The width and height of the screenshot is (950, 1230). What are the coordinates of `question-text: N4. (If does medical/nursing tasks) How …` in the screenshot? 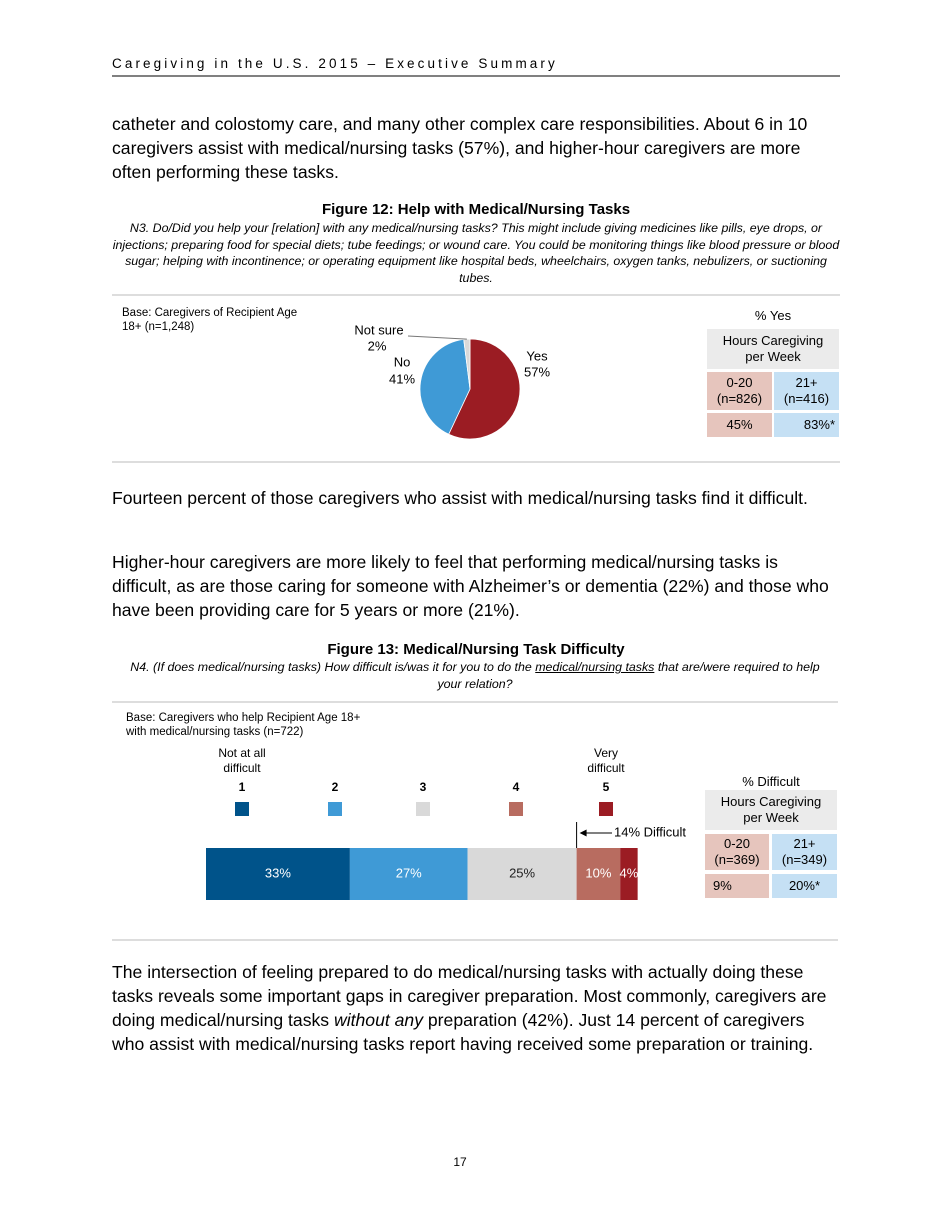 It's located at (333, 667).